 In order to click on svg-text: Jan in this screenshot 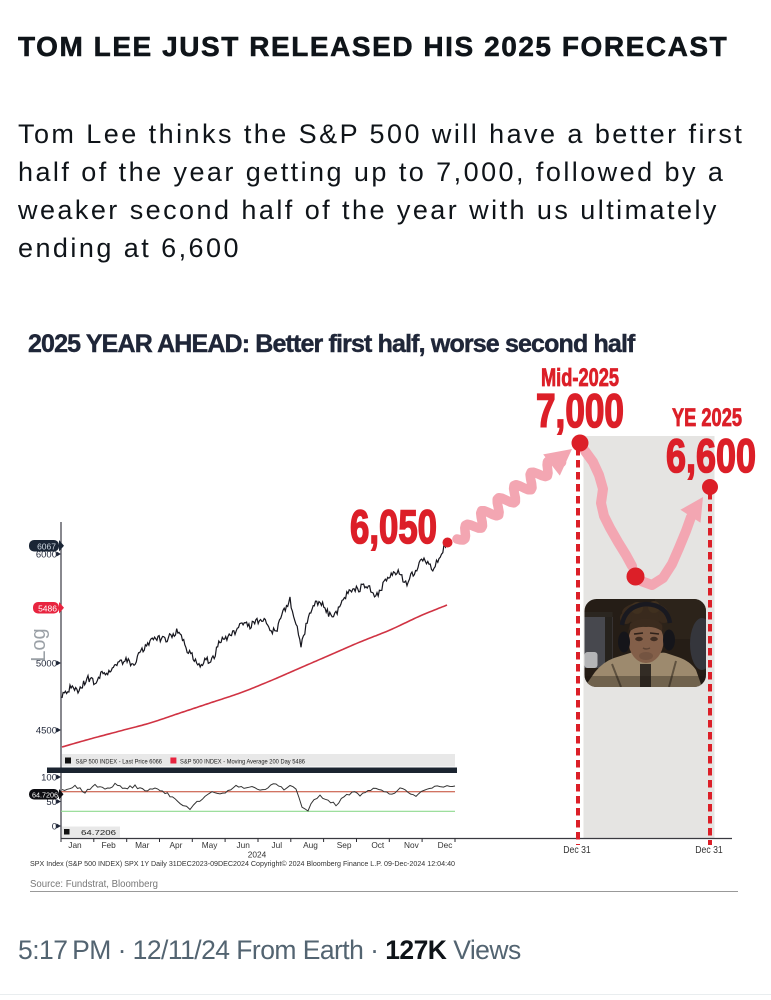, I will do `click(75, 845)`.